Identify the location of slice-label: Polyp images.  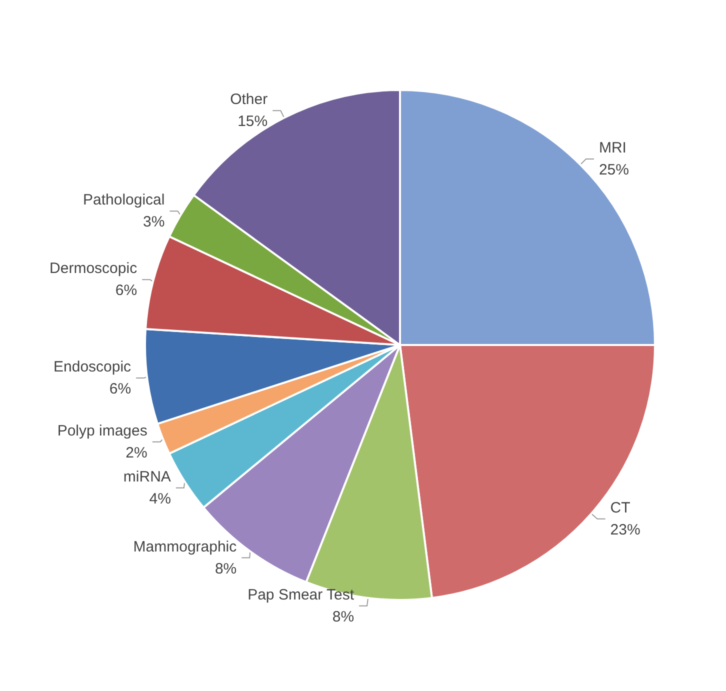
(102, 431).